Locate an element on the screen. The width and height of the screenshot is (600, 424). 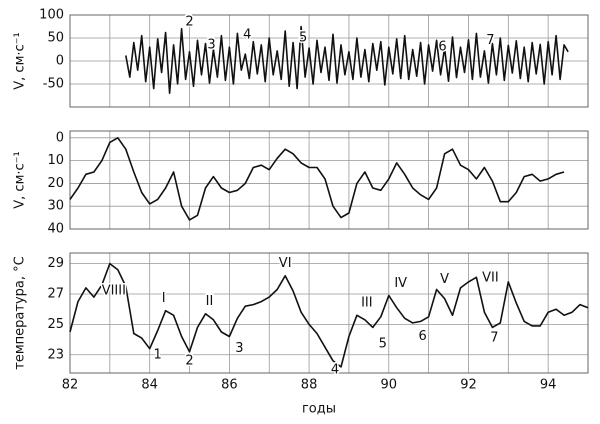
y-tick-label: 100 is located at coordinates (51, 15).